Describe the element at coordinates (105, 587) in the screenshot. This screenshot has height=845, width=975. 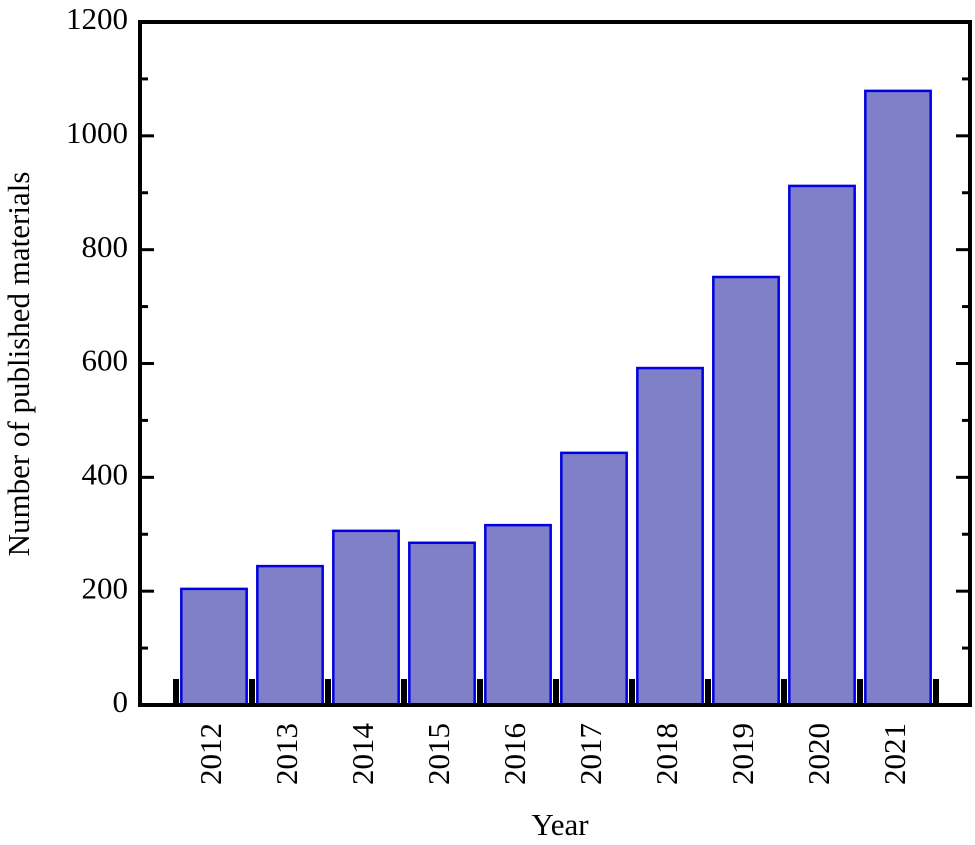
I see `y-tick-label: 200` at that location.